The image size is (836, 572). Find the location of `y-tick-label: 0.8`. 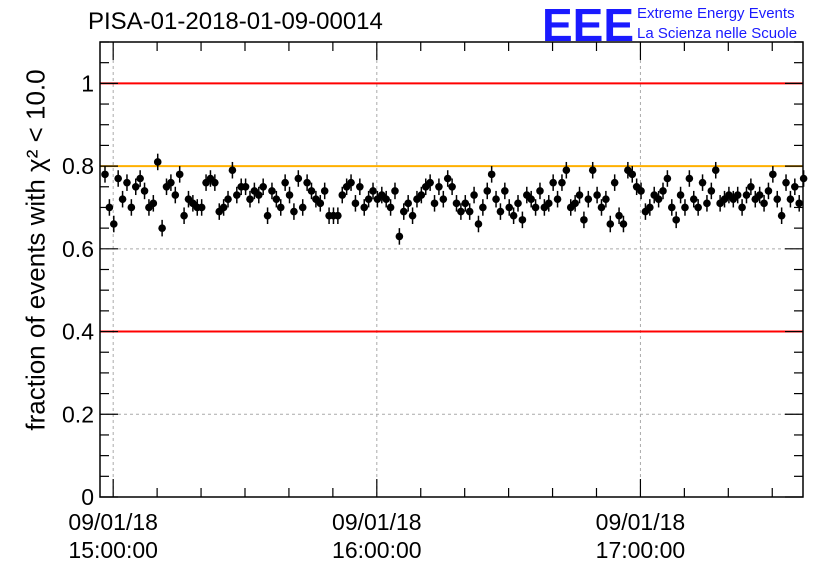

y-tick-label: 0.8 is located at coordinates (78, 166).